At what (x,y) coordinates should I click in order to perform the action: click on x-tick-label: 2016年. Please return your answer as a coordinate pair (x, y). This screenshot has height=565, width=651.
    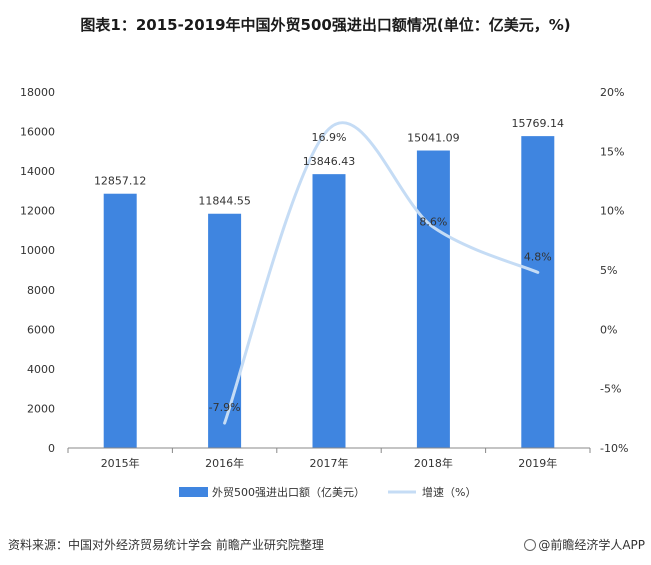
    Looking at the image, I should click on (224, 463).